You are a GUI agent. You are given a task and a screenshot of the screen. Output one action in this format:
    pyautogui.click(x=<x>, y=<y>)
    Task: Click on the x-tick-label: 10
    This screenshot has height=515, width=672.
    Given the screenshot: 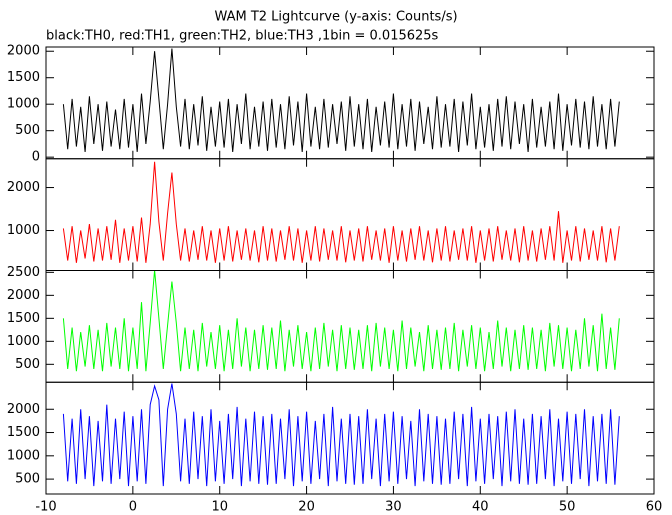 What is the action you would take?
    pyautogui.click(x=219, y=507)
    